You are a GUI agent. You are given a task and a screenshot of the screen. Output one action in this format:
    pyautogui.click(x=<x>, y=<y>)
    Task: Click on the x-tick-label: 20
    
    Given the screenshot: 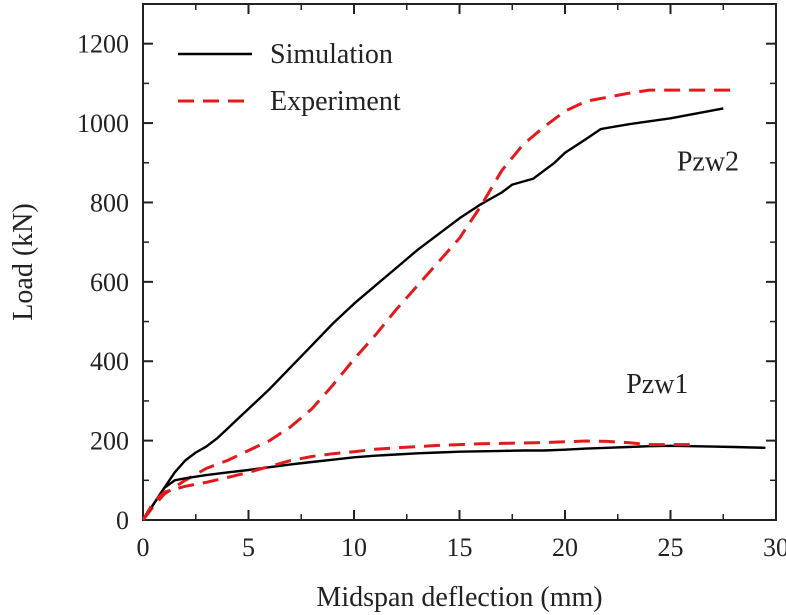 What is the action you would take?
    pyautogui.click(x=565, y=547)
    